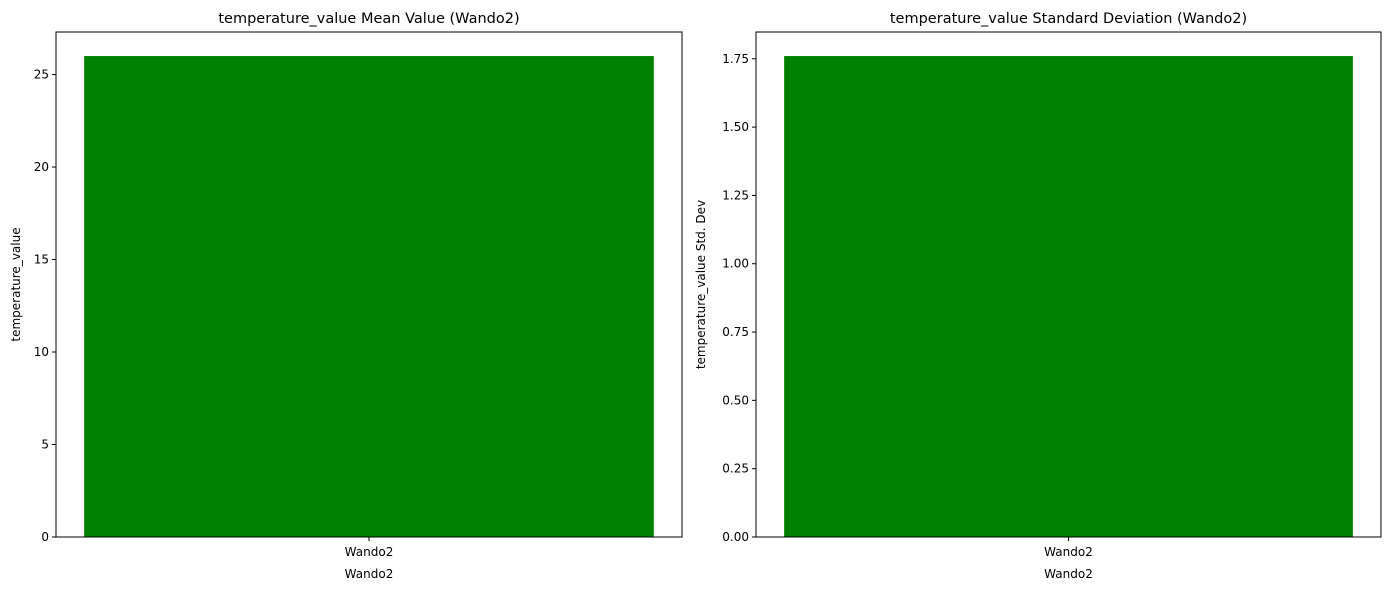 The image size is (1389, 590). I want to click on y-tick-label: 0, so click(45, 537).